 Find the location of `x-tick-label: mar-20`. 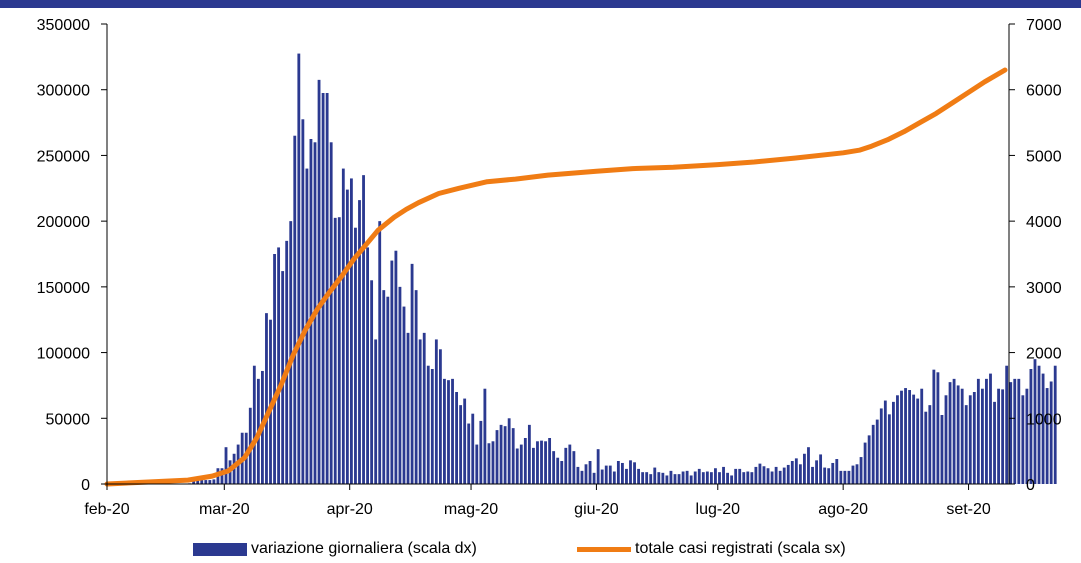

x-tick-label: mar-20 is located at coordinates (224, 509).